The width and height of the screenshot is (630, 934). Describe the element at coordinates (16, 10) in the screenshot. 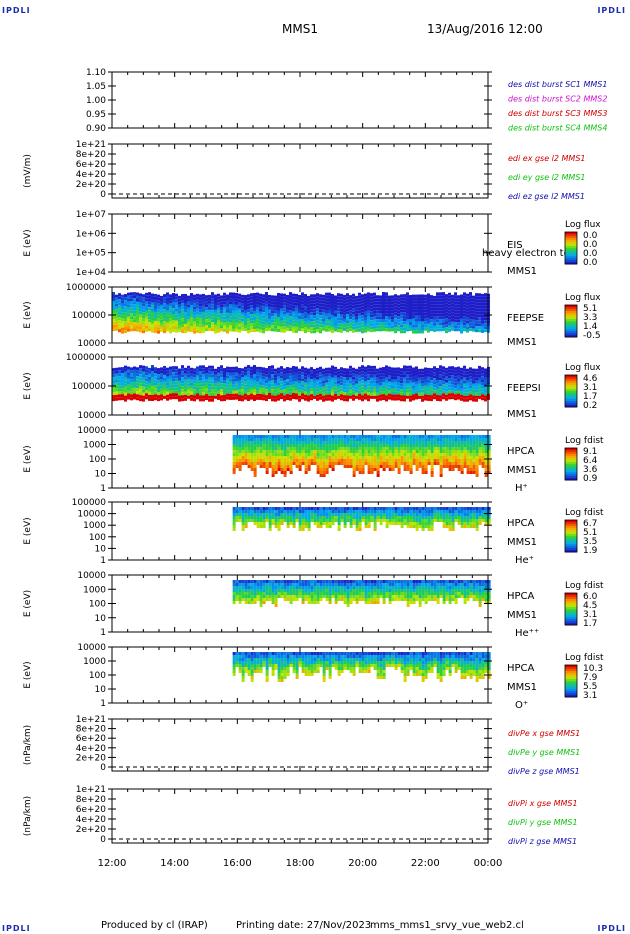

I see `corner-label-top-left: IPDLI` at that location.